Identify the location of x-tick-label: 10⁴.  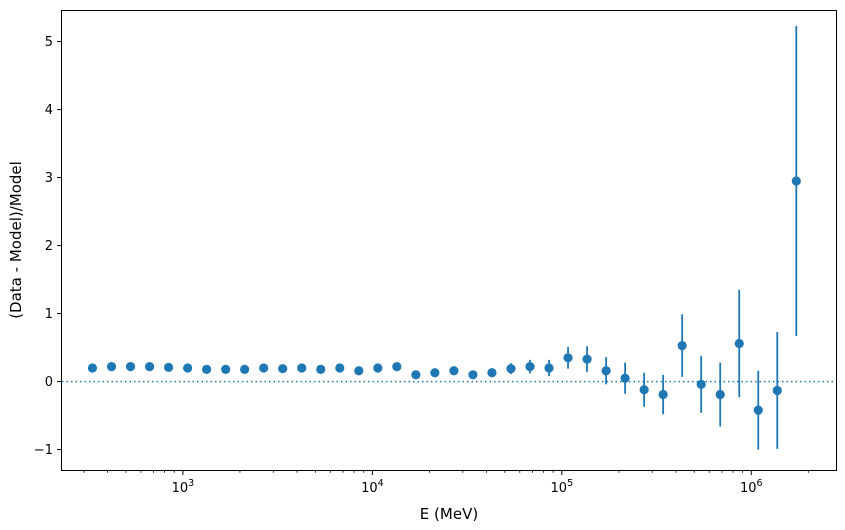
(372, 487).